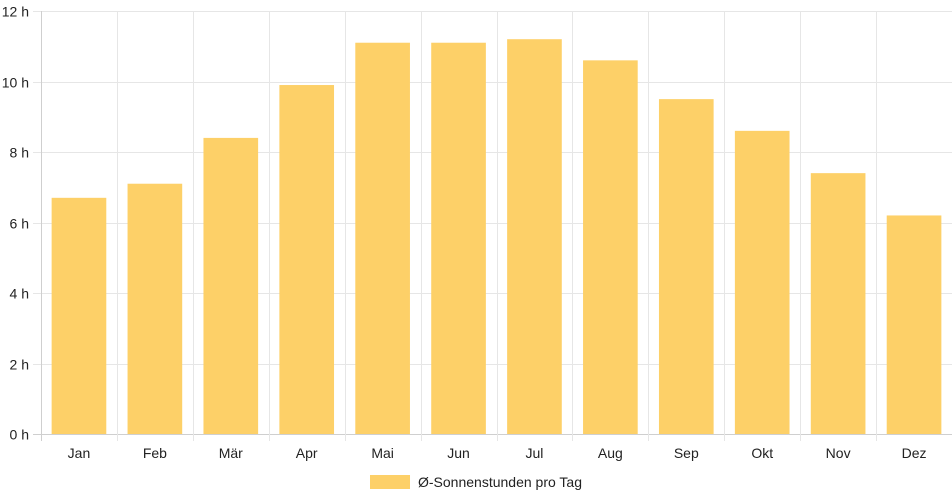  Describe the element at coordinates (79, 453) in the screenshot. I see `x-tick-label: Jan` at that location.